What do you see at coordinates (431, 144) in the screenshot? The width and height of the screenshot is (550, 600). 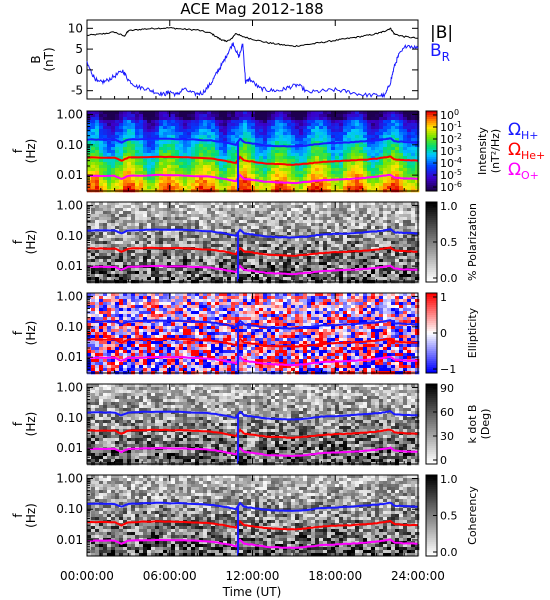 I see `colorbar-swatch` at bounding box center [431, 144].